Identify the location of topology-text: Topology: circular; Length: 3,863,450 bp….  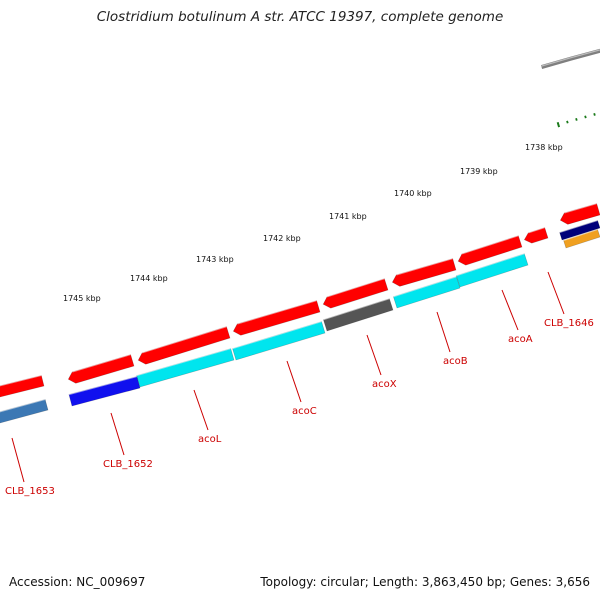
(425, 582).